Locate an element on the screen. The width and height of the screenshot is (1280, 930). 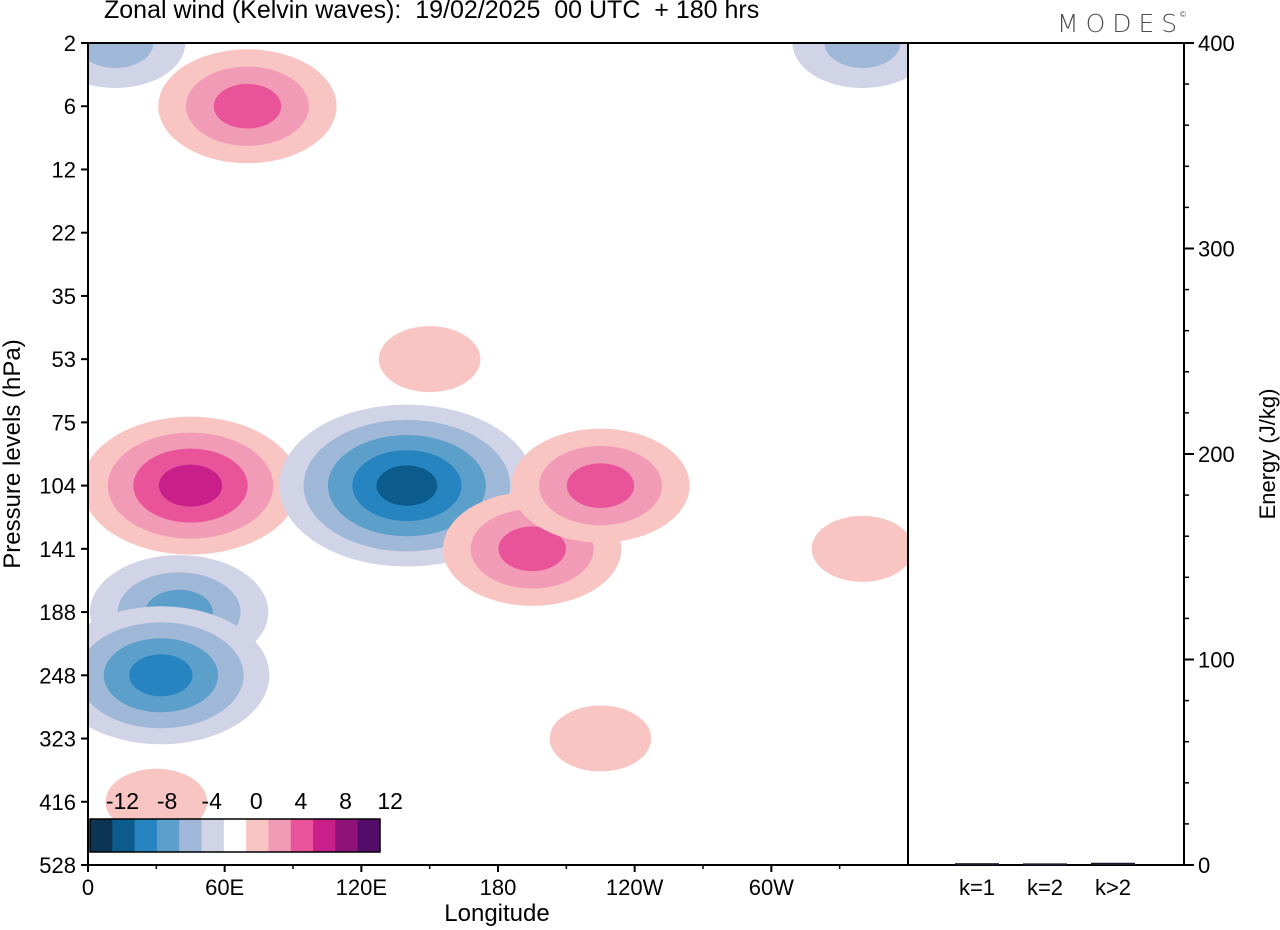
x-tick-label: 120W is located at coordinates (635, 887).